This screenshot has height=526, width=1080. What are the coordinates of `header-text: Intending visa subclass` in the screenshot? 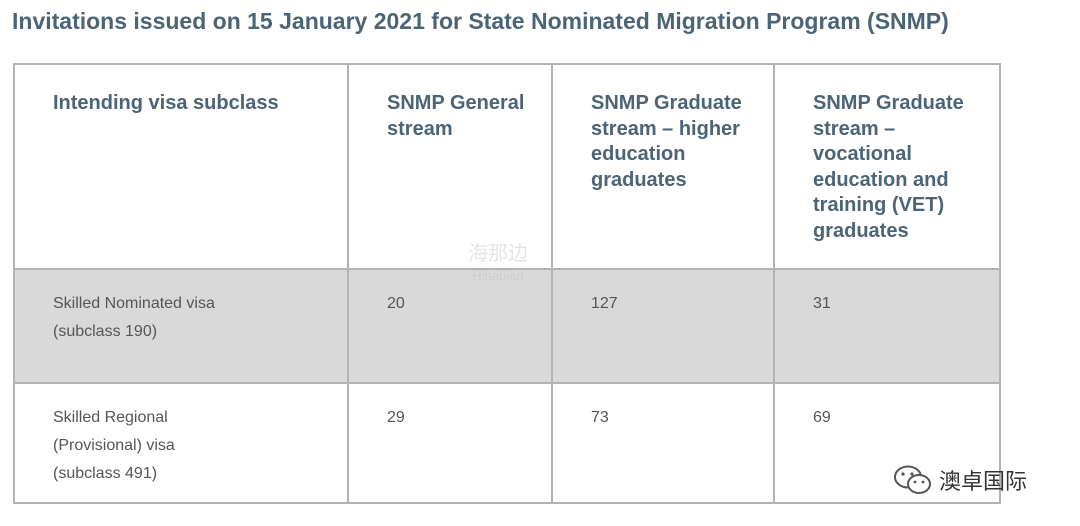 It's located at (166, 103).